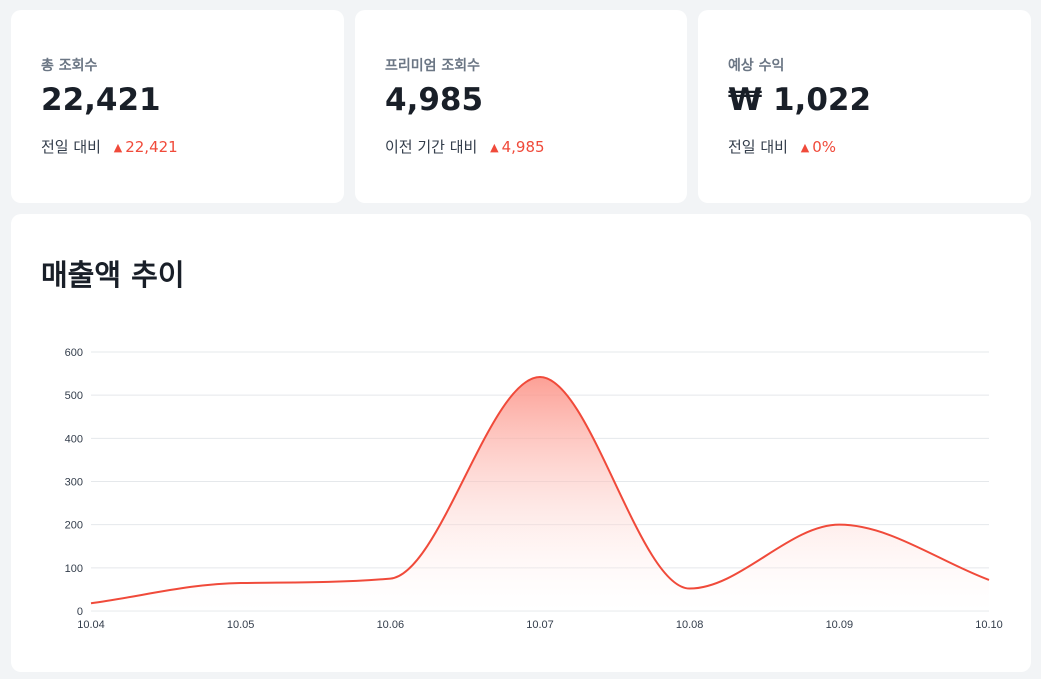  Describe the element at coordinates (69, 66) in the screenshot. I see `stat-label: 총 조회수` at that location.